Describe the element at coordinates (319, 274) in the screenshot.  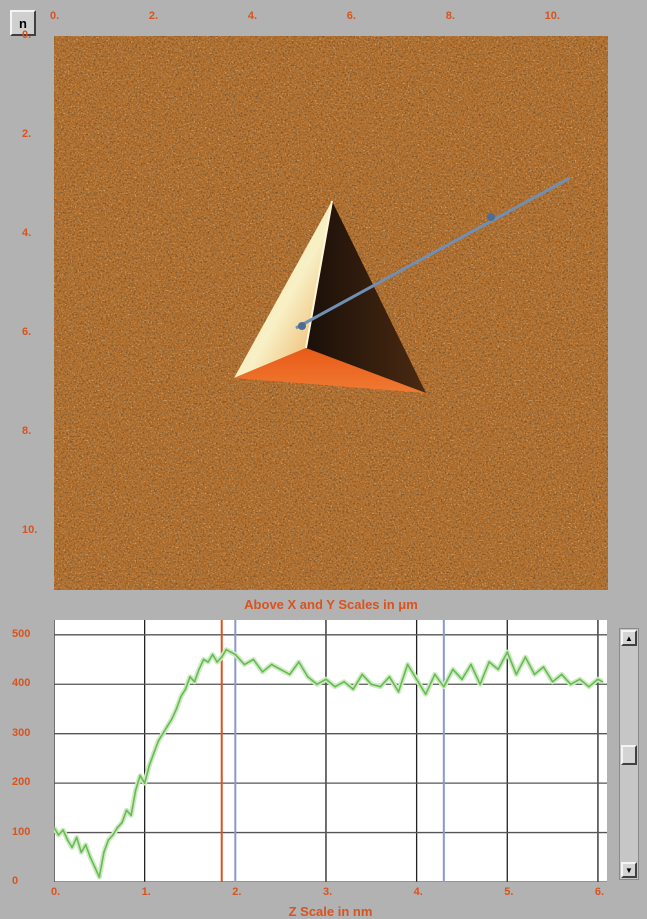
I see `indent-ridge` at that location.